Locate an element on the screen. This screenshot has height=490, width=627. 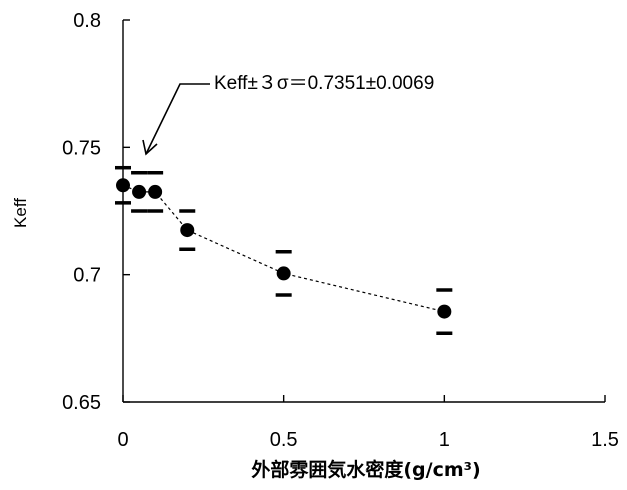
series-line is located at coordinates (283, 248).